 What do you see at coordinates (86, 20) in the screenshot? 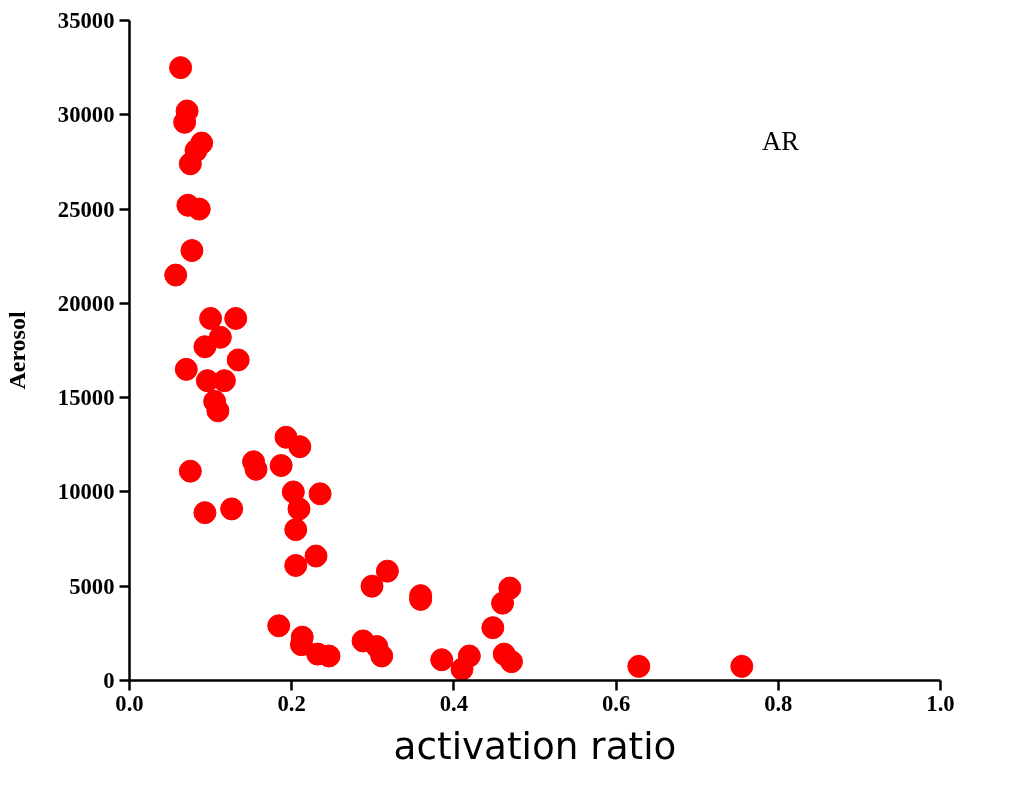
I see `y-tick-label: 35000` at bounding box center [86, 20].